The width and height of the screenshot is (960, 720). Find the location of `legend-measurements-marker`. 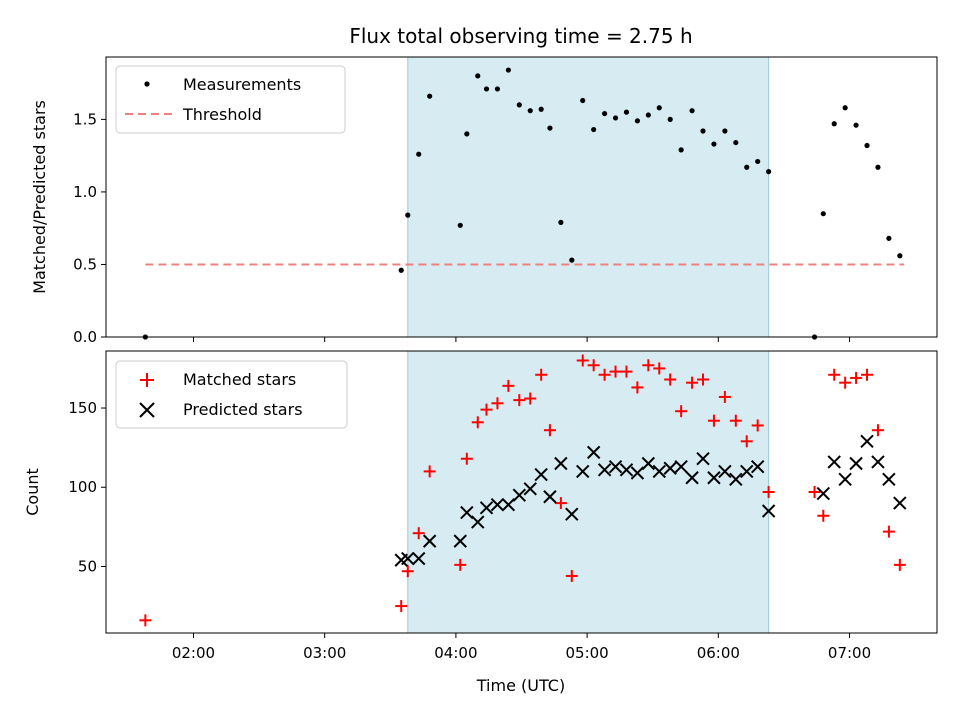

legend-measurements-marker is located at coordinates (147, 84).